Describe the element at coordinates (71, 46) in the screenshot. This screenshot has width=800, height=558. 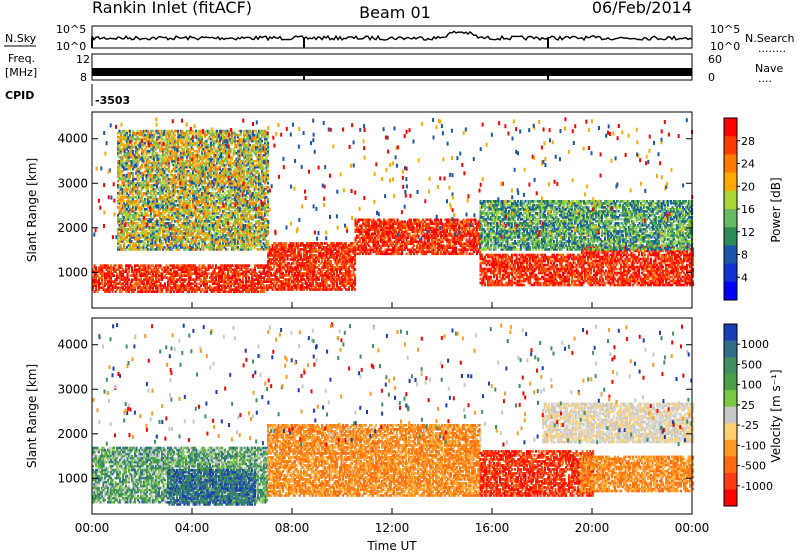
I see `nsky-tick-bottom: 10^0` at that location.